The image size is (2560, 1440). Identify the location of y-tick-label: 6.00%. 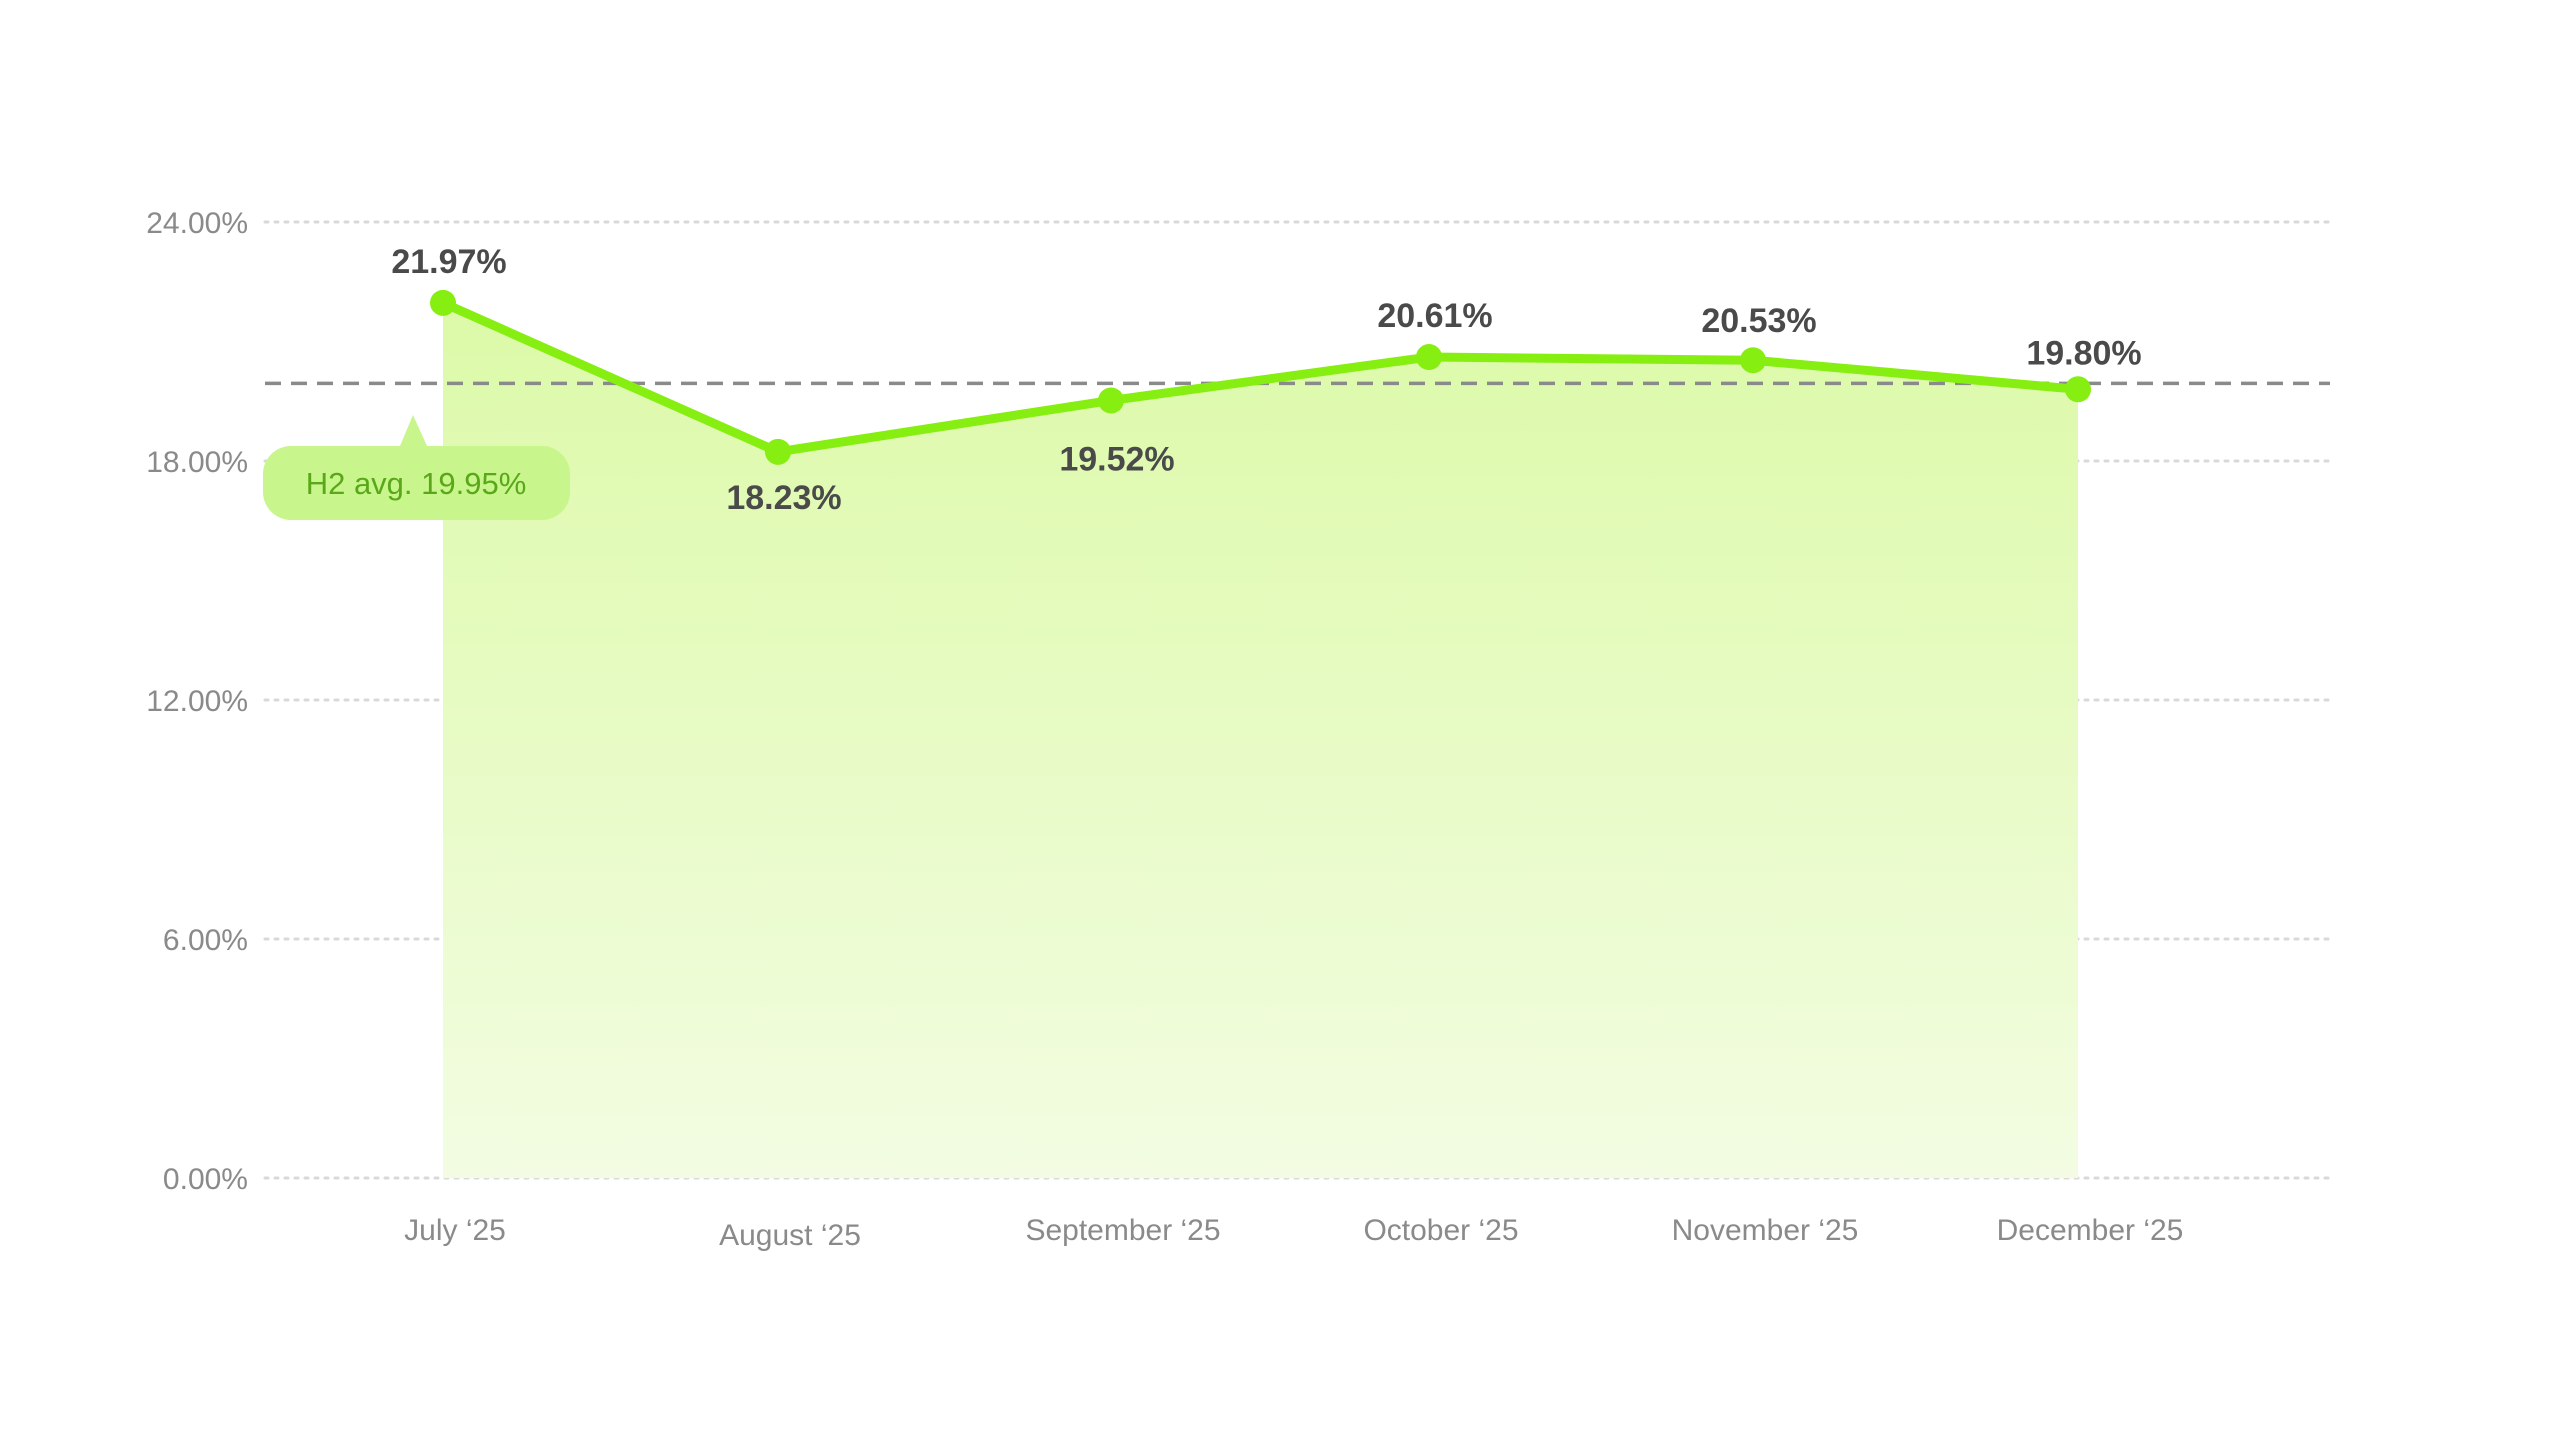
(205, 940).